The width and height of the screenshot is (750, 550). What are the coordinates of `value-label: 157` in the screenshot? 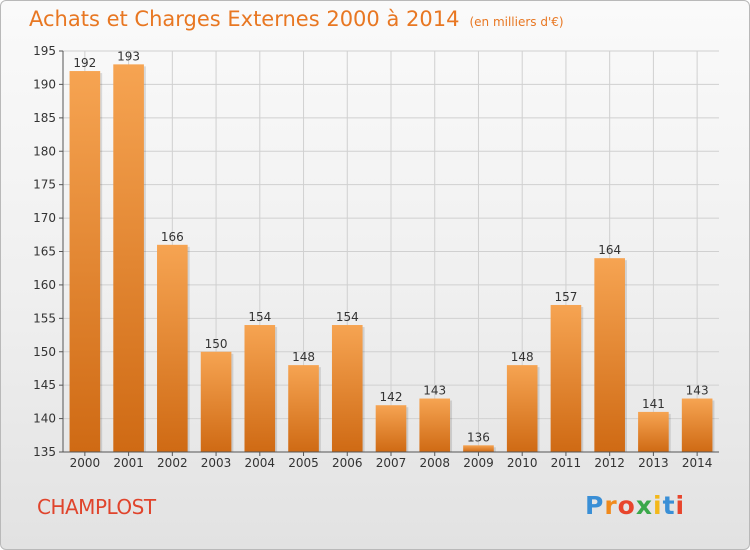 It's located at (565, 297).